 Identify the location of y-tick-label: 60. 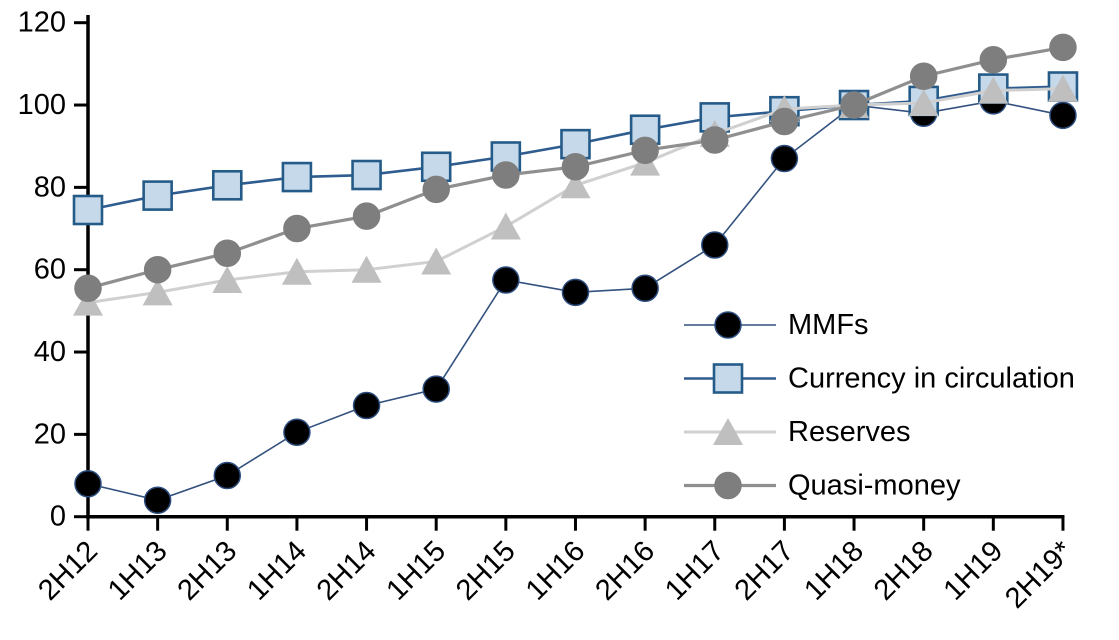
(50, 270).